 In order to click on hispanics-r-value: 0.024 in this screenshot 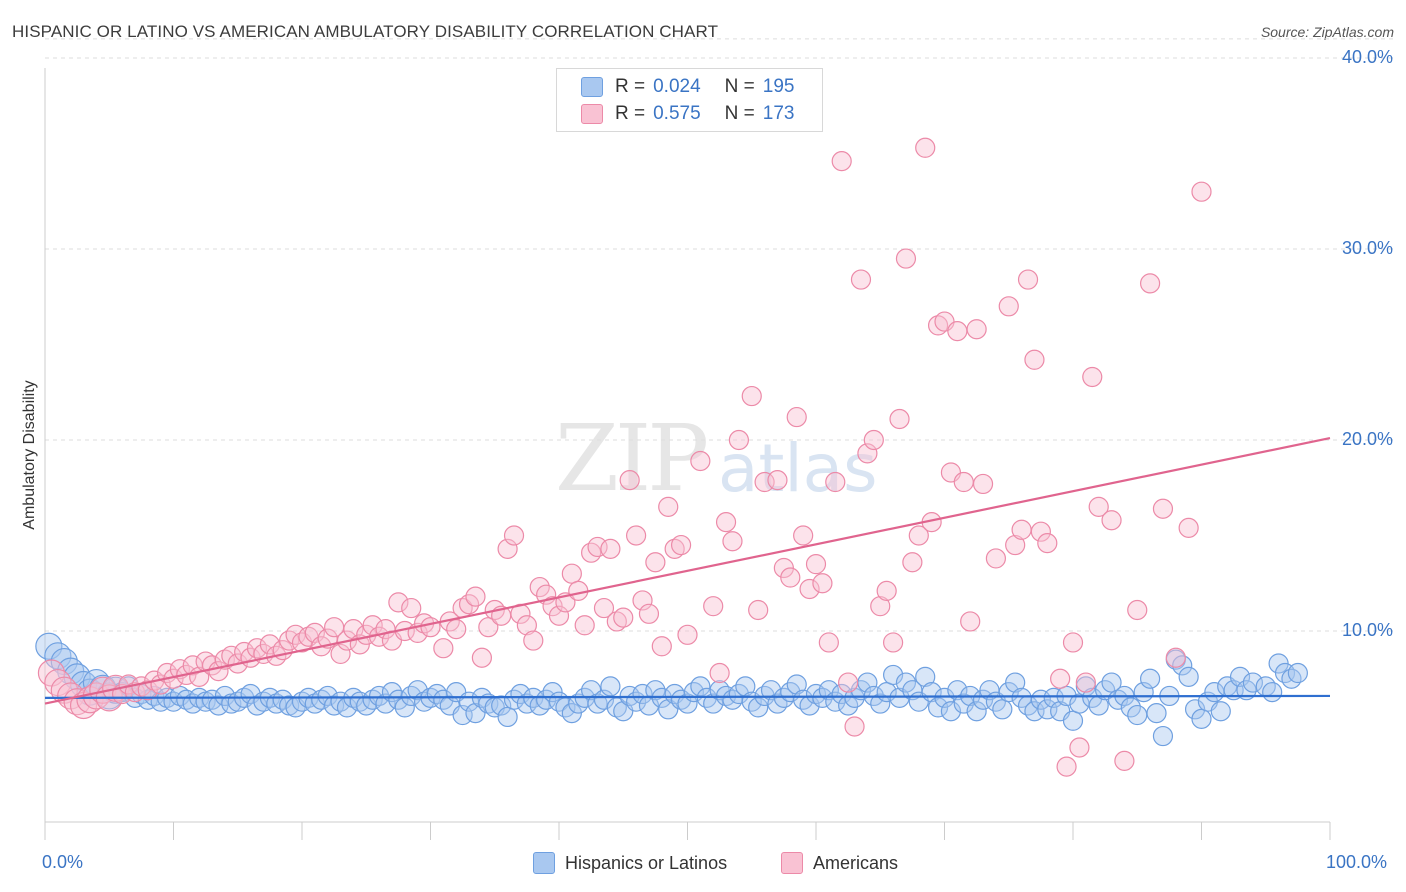, I will do `click(677, 86)`.